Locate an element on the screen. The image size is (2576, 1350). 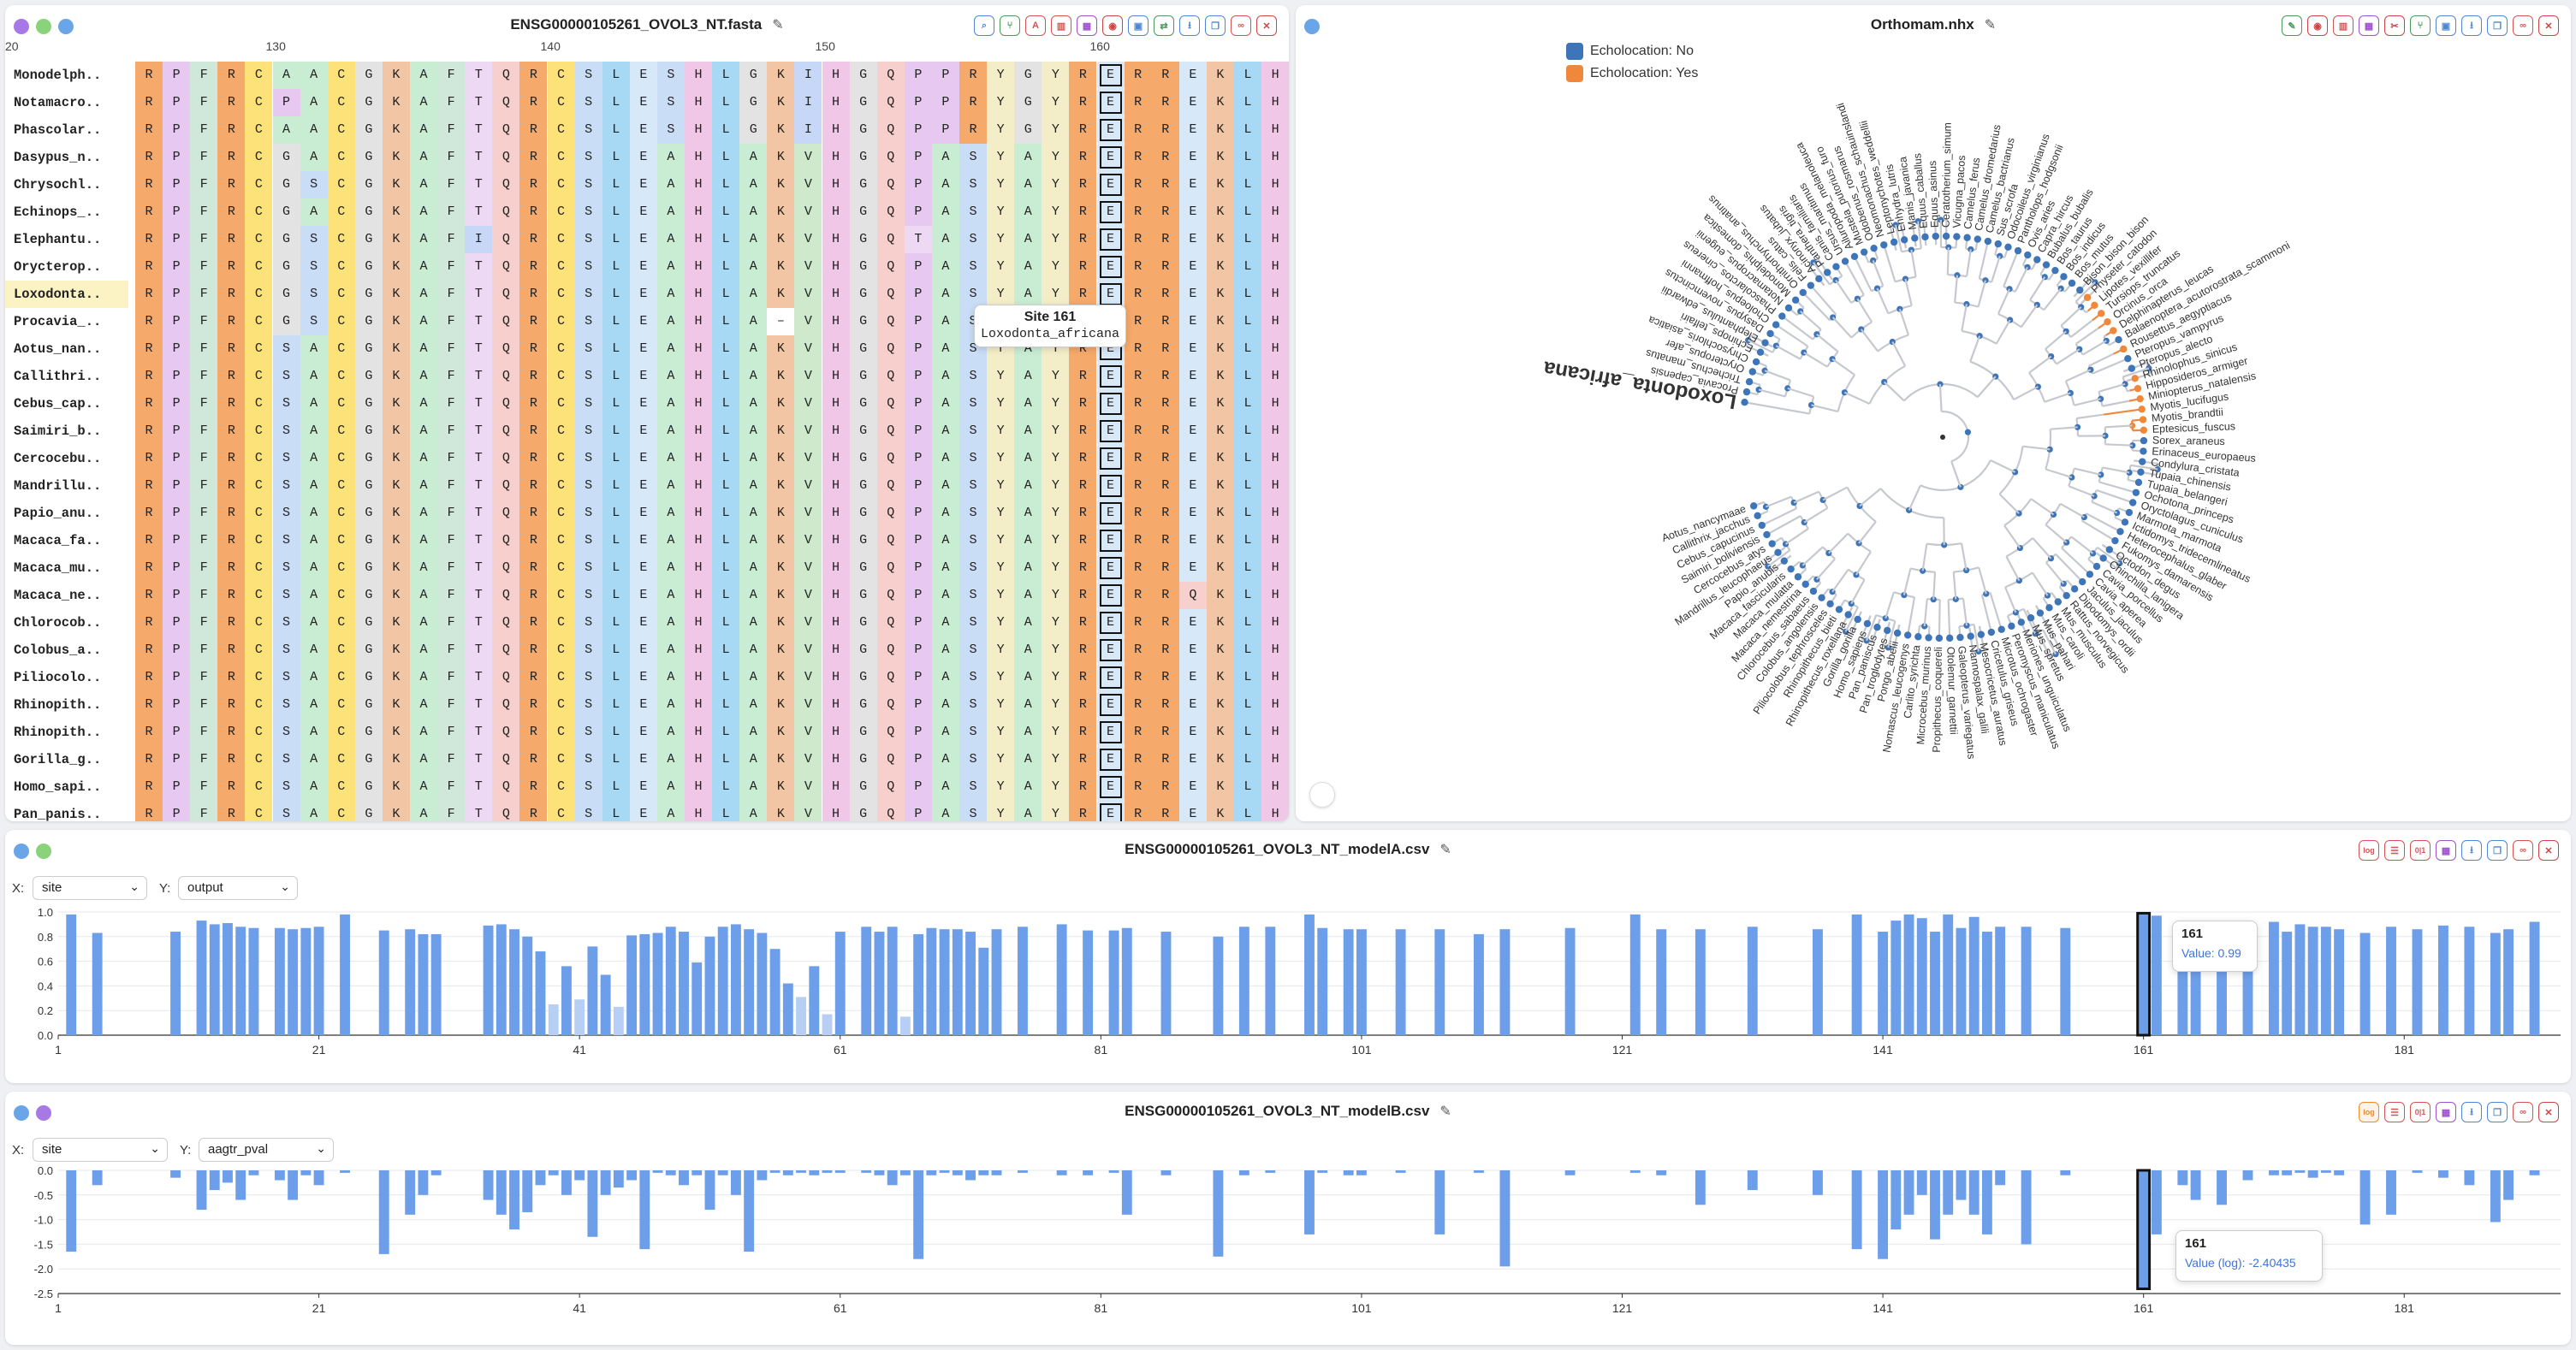
residue-cell: P is located at coordinates (918, 403).